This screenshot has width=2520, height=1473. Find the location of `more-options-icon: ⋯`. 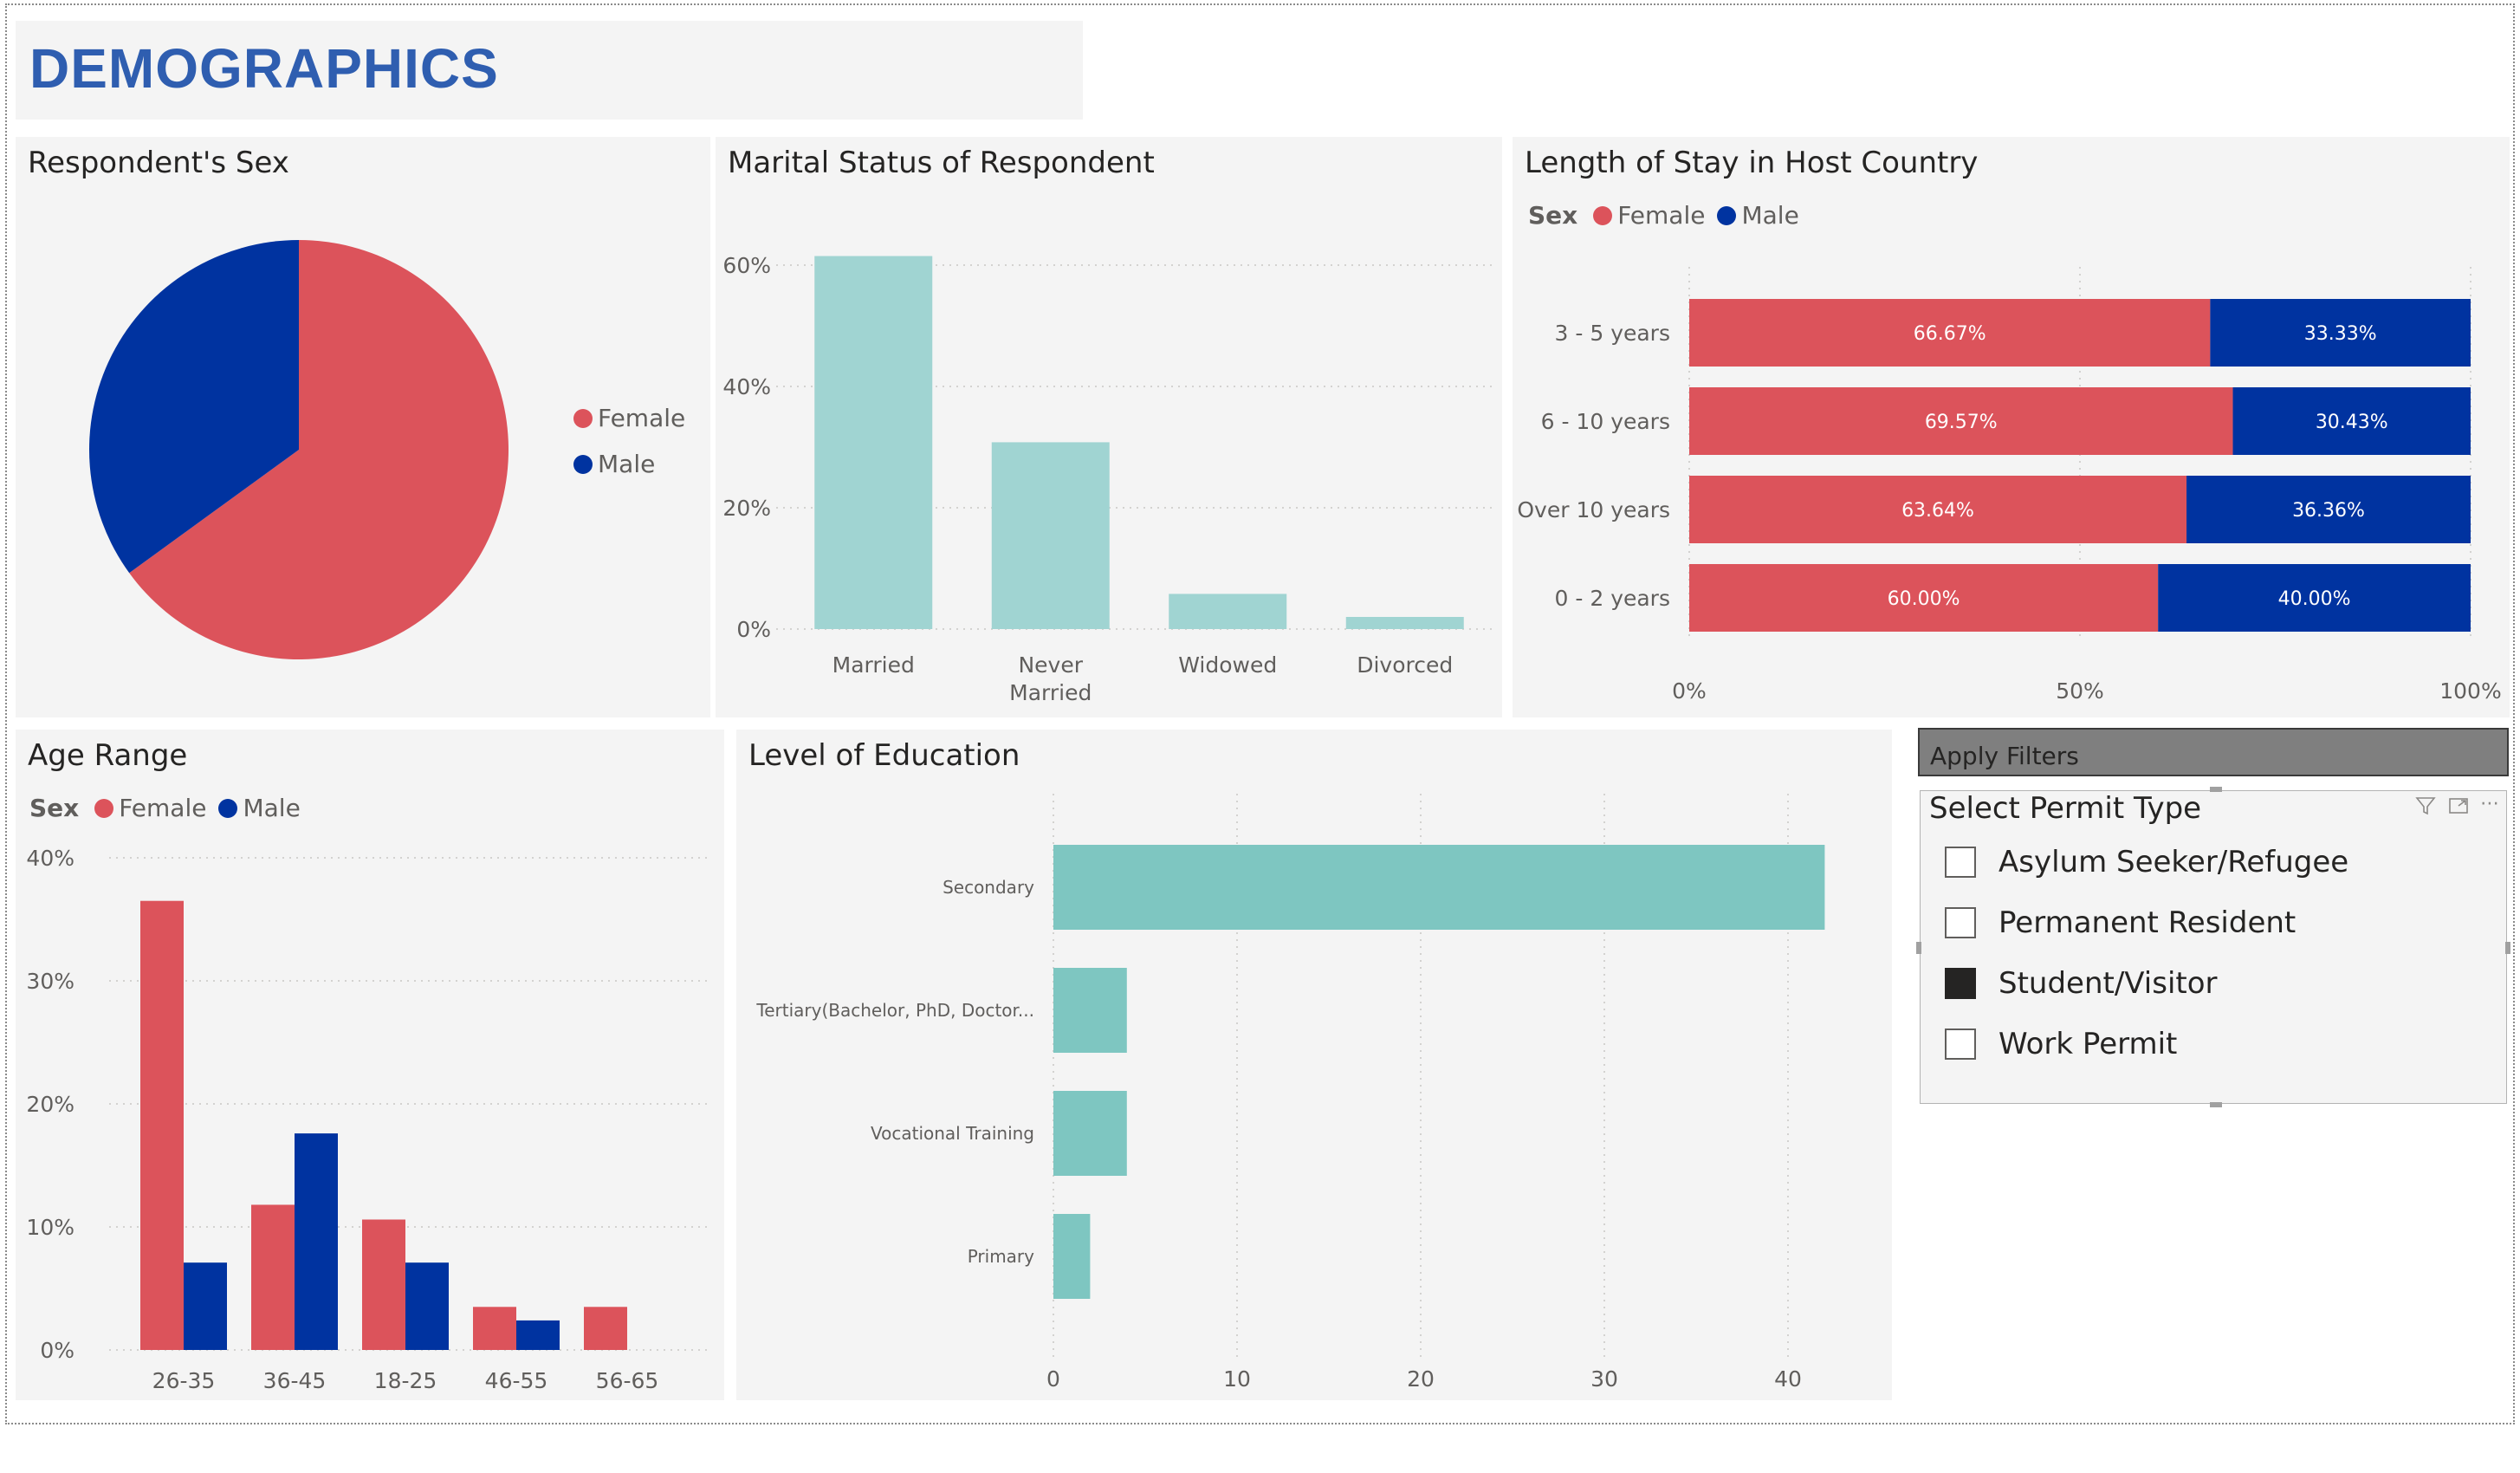

more-options-icon: ⋯ is located at coordinates (2489, 803).